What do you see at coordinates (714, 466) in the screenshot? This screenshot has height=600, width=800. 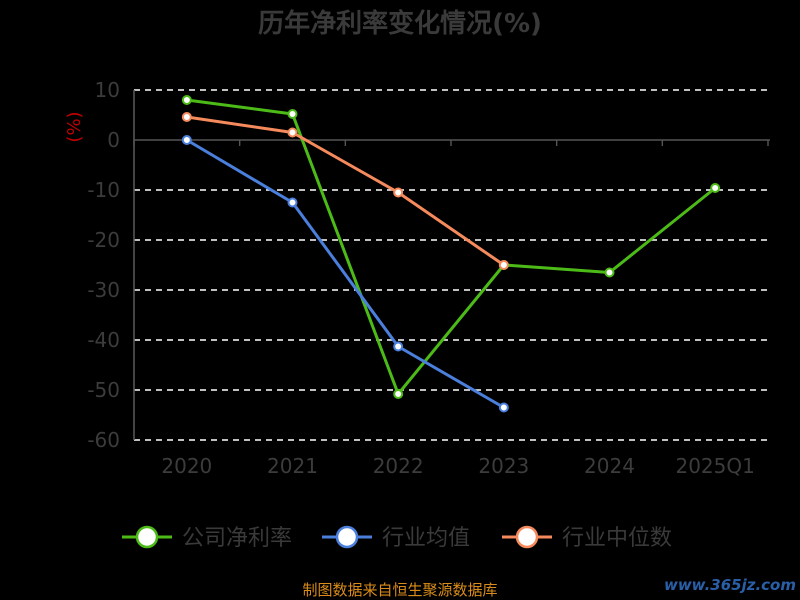 I see `x-tick-label: 2025Q1` at bounding box center [714, 466].